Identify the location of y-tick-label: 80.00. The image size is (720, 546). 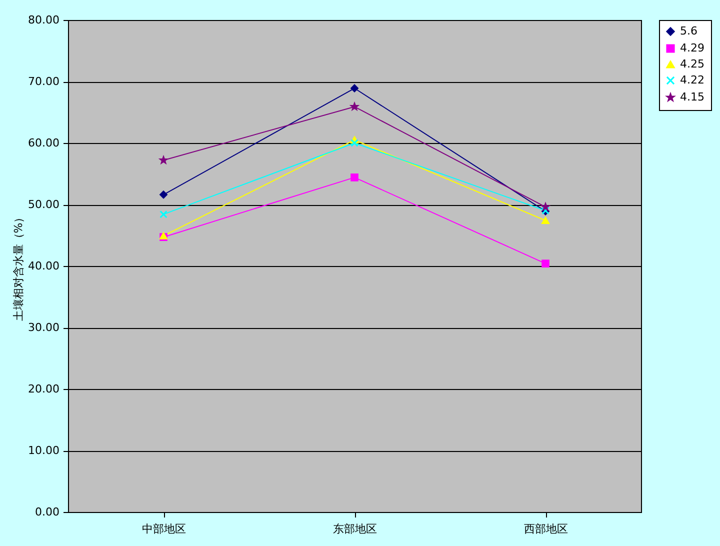
(44, 20).